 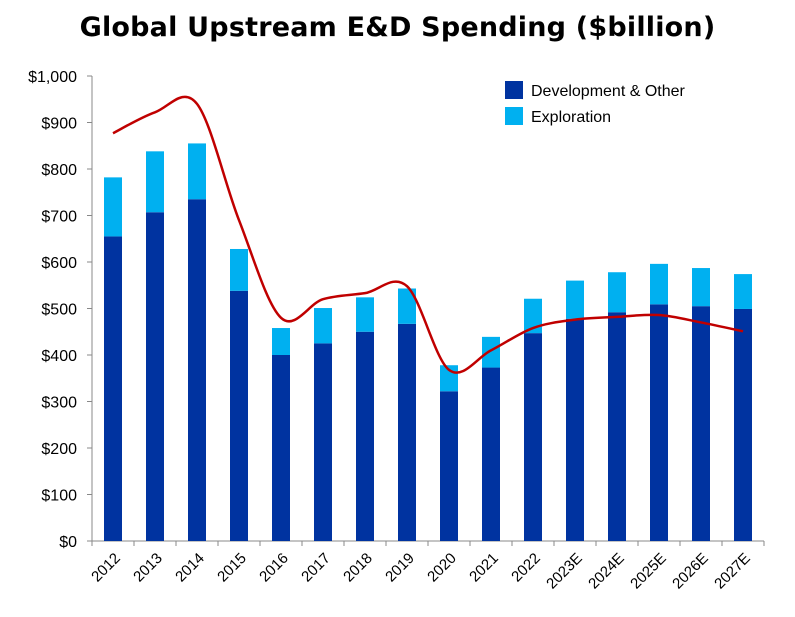 I want to click on x-tick-label: 2014, so click(x=190, y=568).